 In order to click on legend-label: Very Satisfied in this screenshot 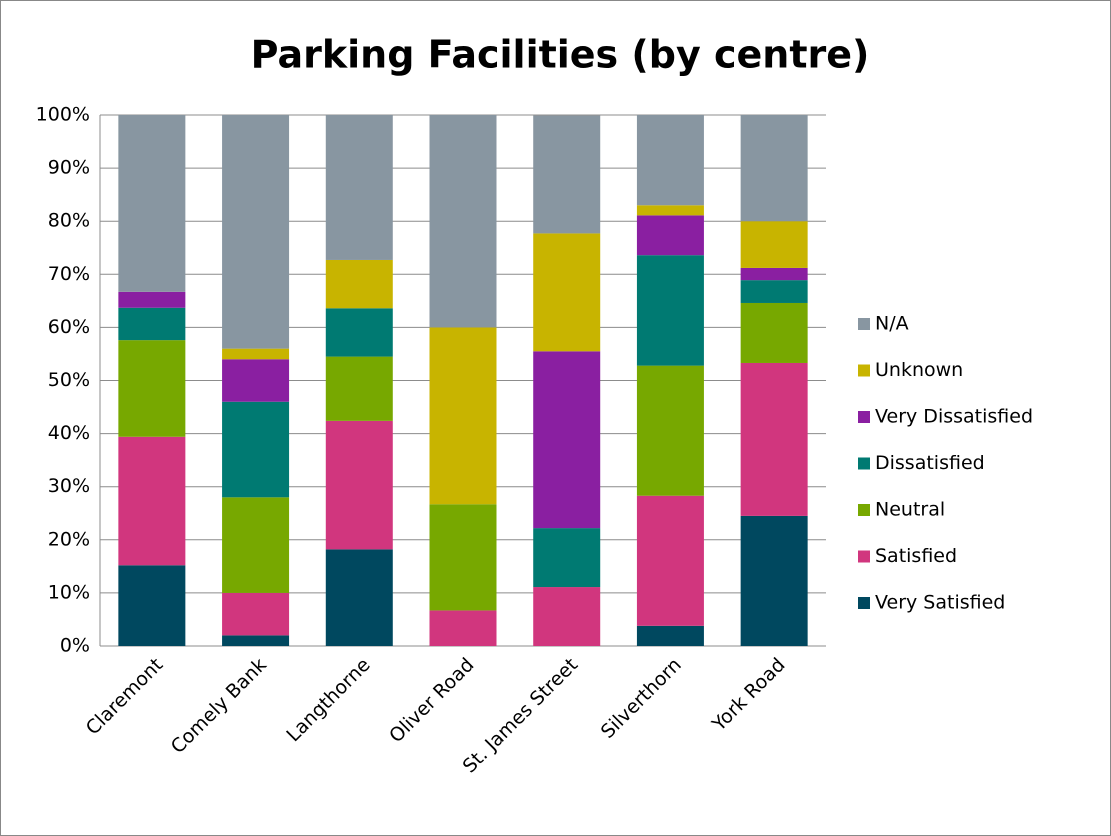, I will do `click(940, 603)`.